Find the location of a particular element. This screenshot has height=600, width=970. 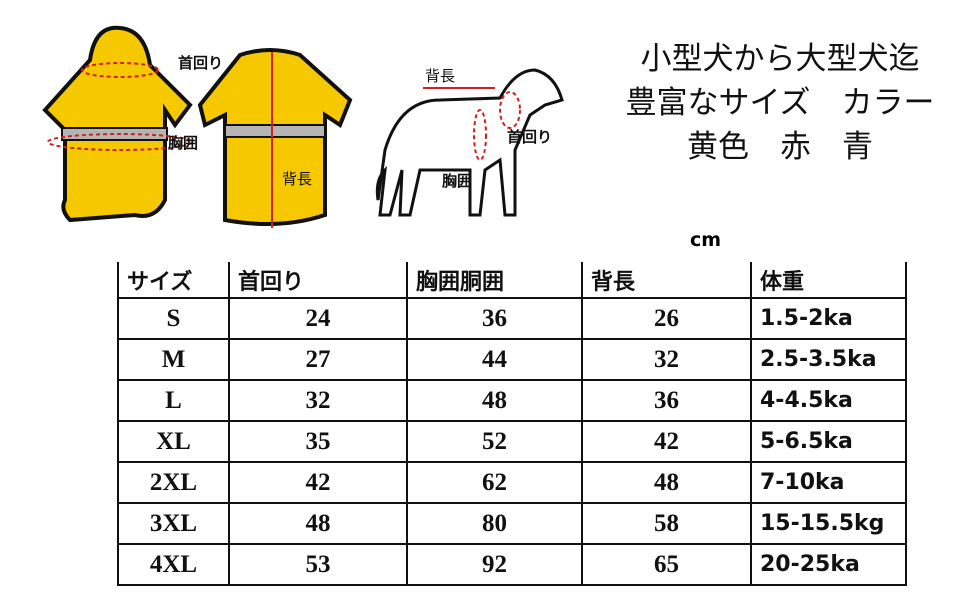

raincoat-front is located at coordinates (117, 124).